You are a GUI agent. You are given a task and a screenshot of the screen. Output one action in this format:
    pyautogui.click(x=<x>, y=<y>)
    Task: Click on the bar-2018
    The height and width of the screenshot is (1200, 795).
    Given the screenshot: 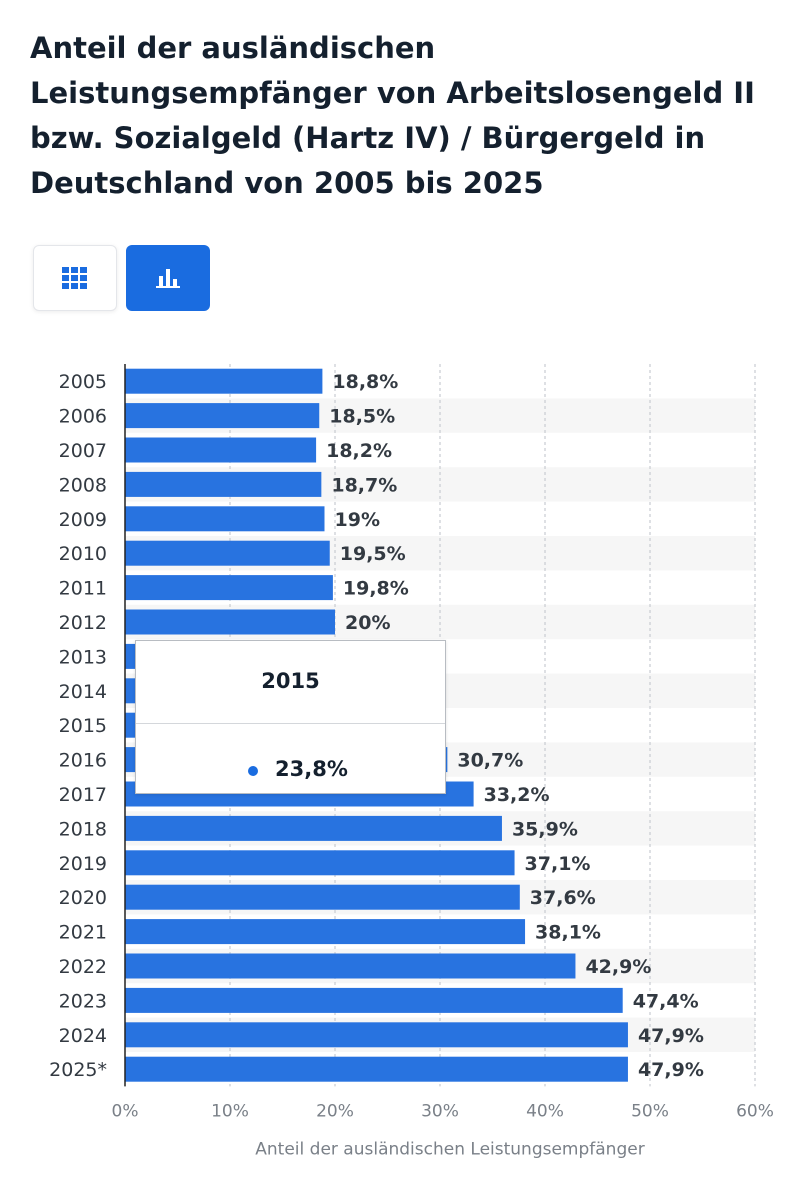 What is the action you would take?
    pyautogui.click(x=313, y=828)
    